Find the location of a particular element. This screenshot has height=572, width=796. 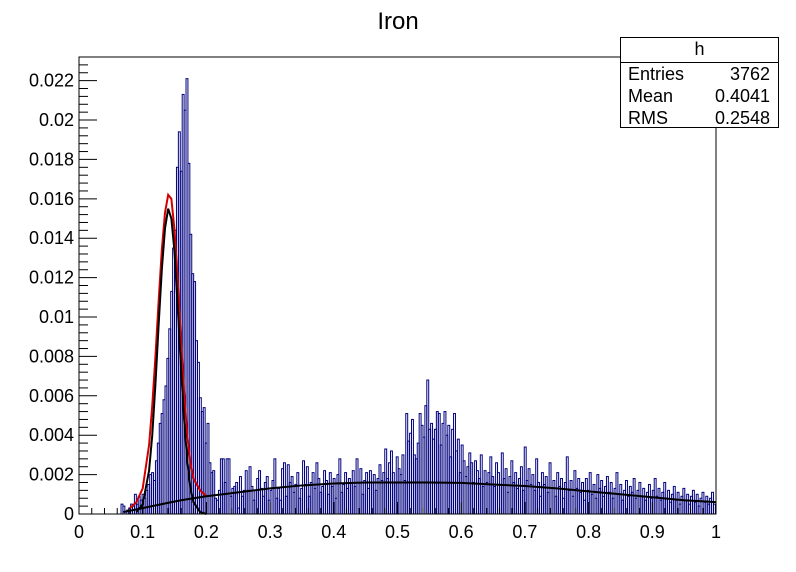

x-tick-label: 0.9 is located at coordinates (652, 532).